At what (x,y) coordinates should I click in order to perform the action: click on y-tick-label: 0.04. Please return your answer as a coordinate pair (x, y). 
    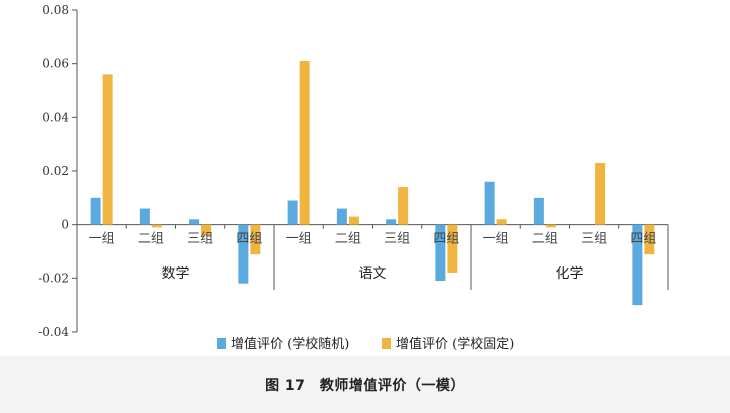
    Looking at the image, I should click on (55, 117).